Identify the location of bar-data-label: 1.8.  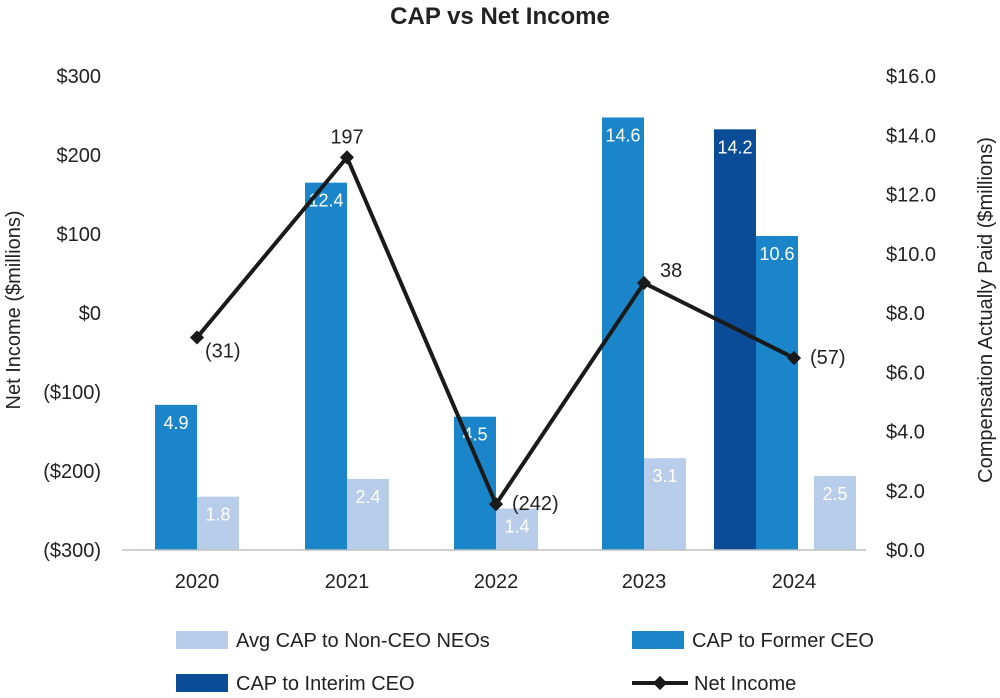
(217, 515).